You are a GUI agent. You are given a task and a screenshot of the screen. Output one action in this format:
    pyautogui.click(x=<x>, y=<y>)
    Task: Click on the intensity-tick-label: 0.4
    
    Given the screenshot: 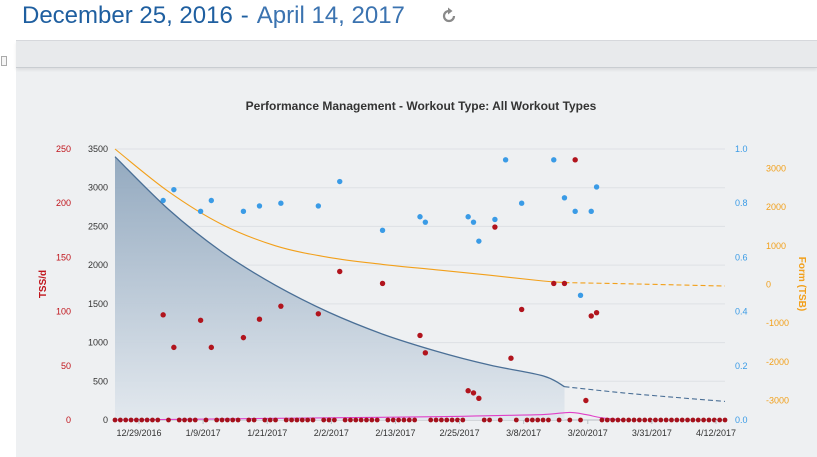 What is the action you would take?
    pyautogui.click(x=741, y=312)
    